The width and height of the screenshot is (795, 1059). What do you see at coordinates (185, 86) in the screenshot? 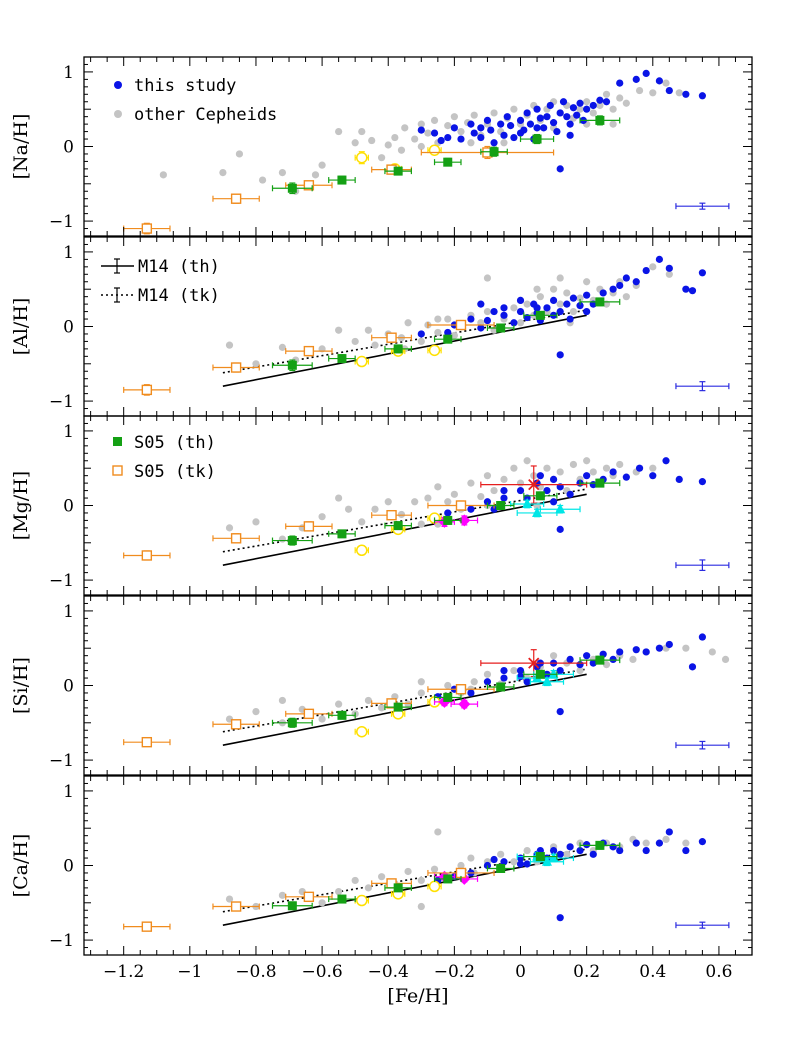
I see `legend-this-study-label: this study` at bounding box center [185, 86].